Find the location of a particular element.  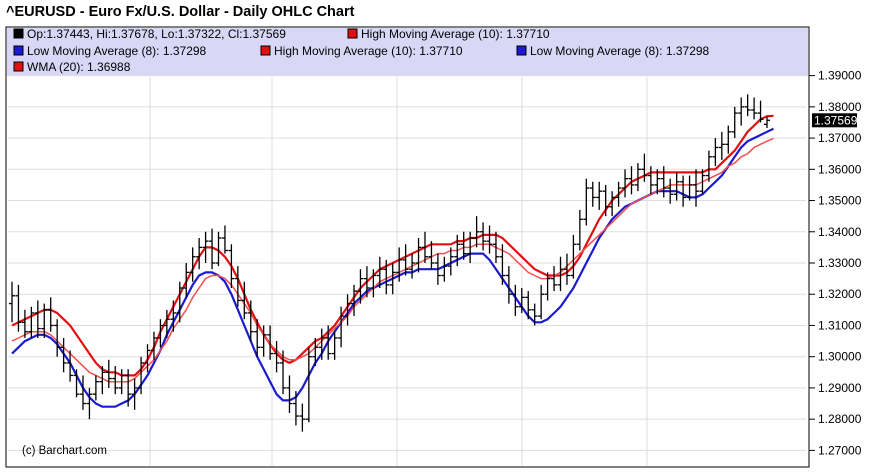

credit-text: (c) Barchart.com is located at coordinates (64, 451).